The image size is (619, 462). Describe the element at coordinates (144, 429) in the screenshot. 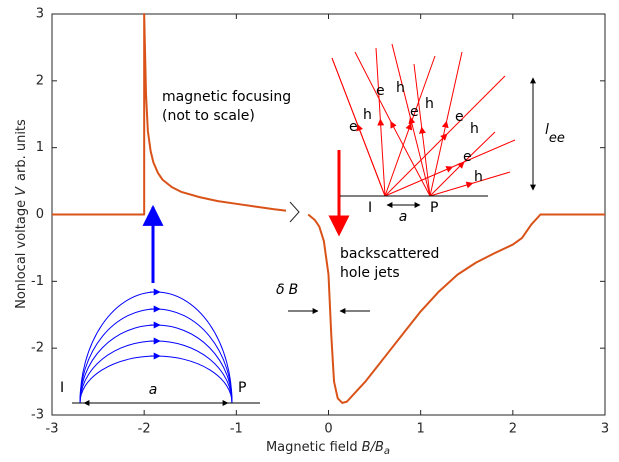

I see `x-tick-label: -2` at that location.